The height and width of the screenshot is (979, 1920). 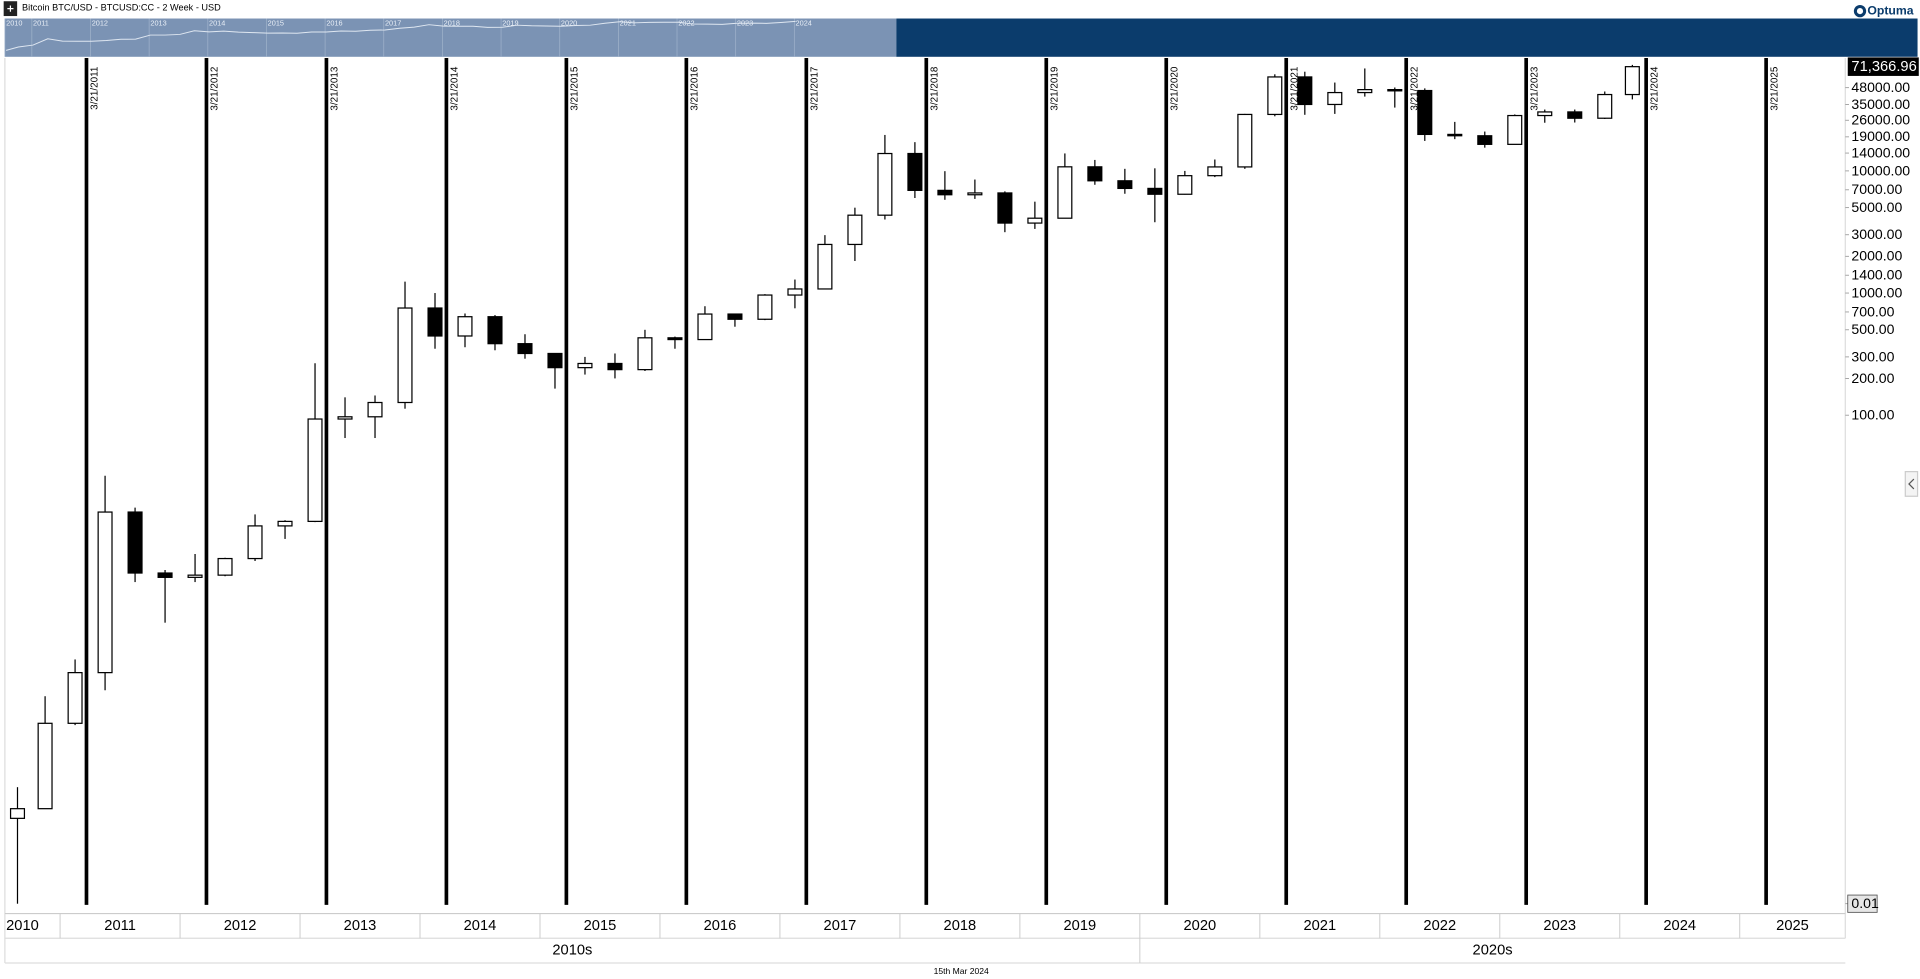 What do you see at coordinates (334, 22) in the screenshot?
I see `navigator-year: 2016` at bounding box center [334, 22].